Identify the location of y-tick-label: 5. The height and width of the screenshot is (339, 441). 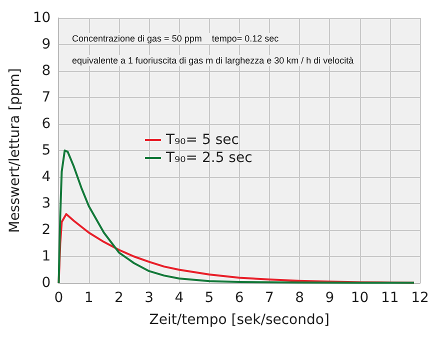
(46, 150).